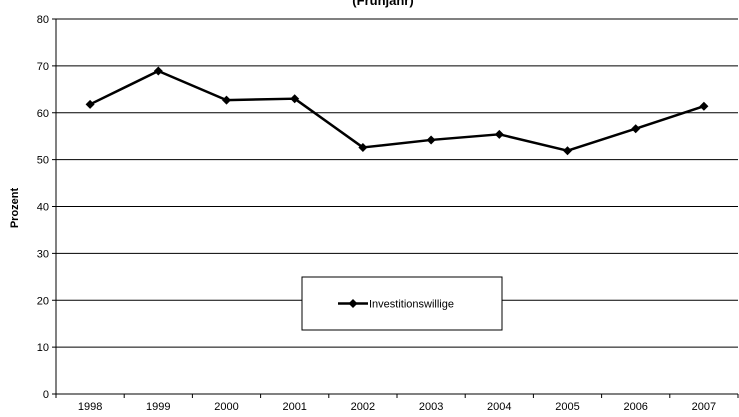  What do you see at coordinates (499, 407) in the screenshot?
I see `x-tick-label: 2004` at bounding box center [499, 407].